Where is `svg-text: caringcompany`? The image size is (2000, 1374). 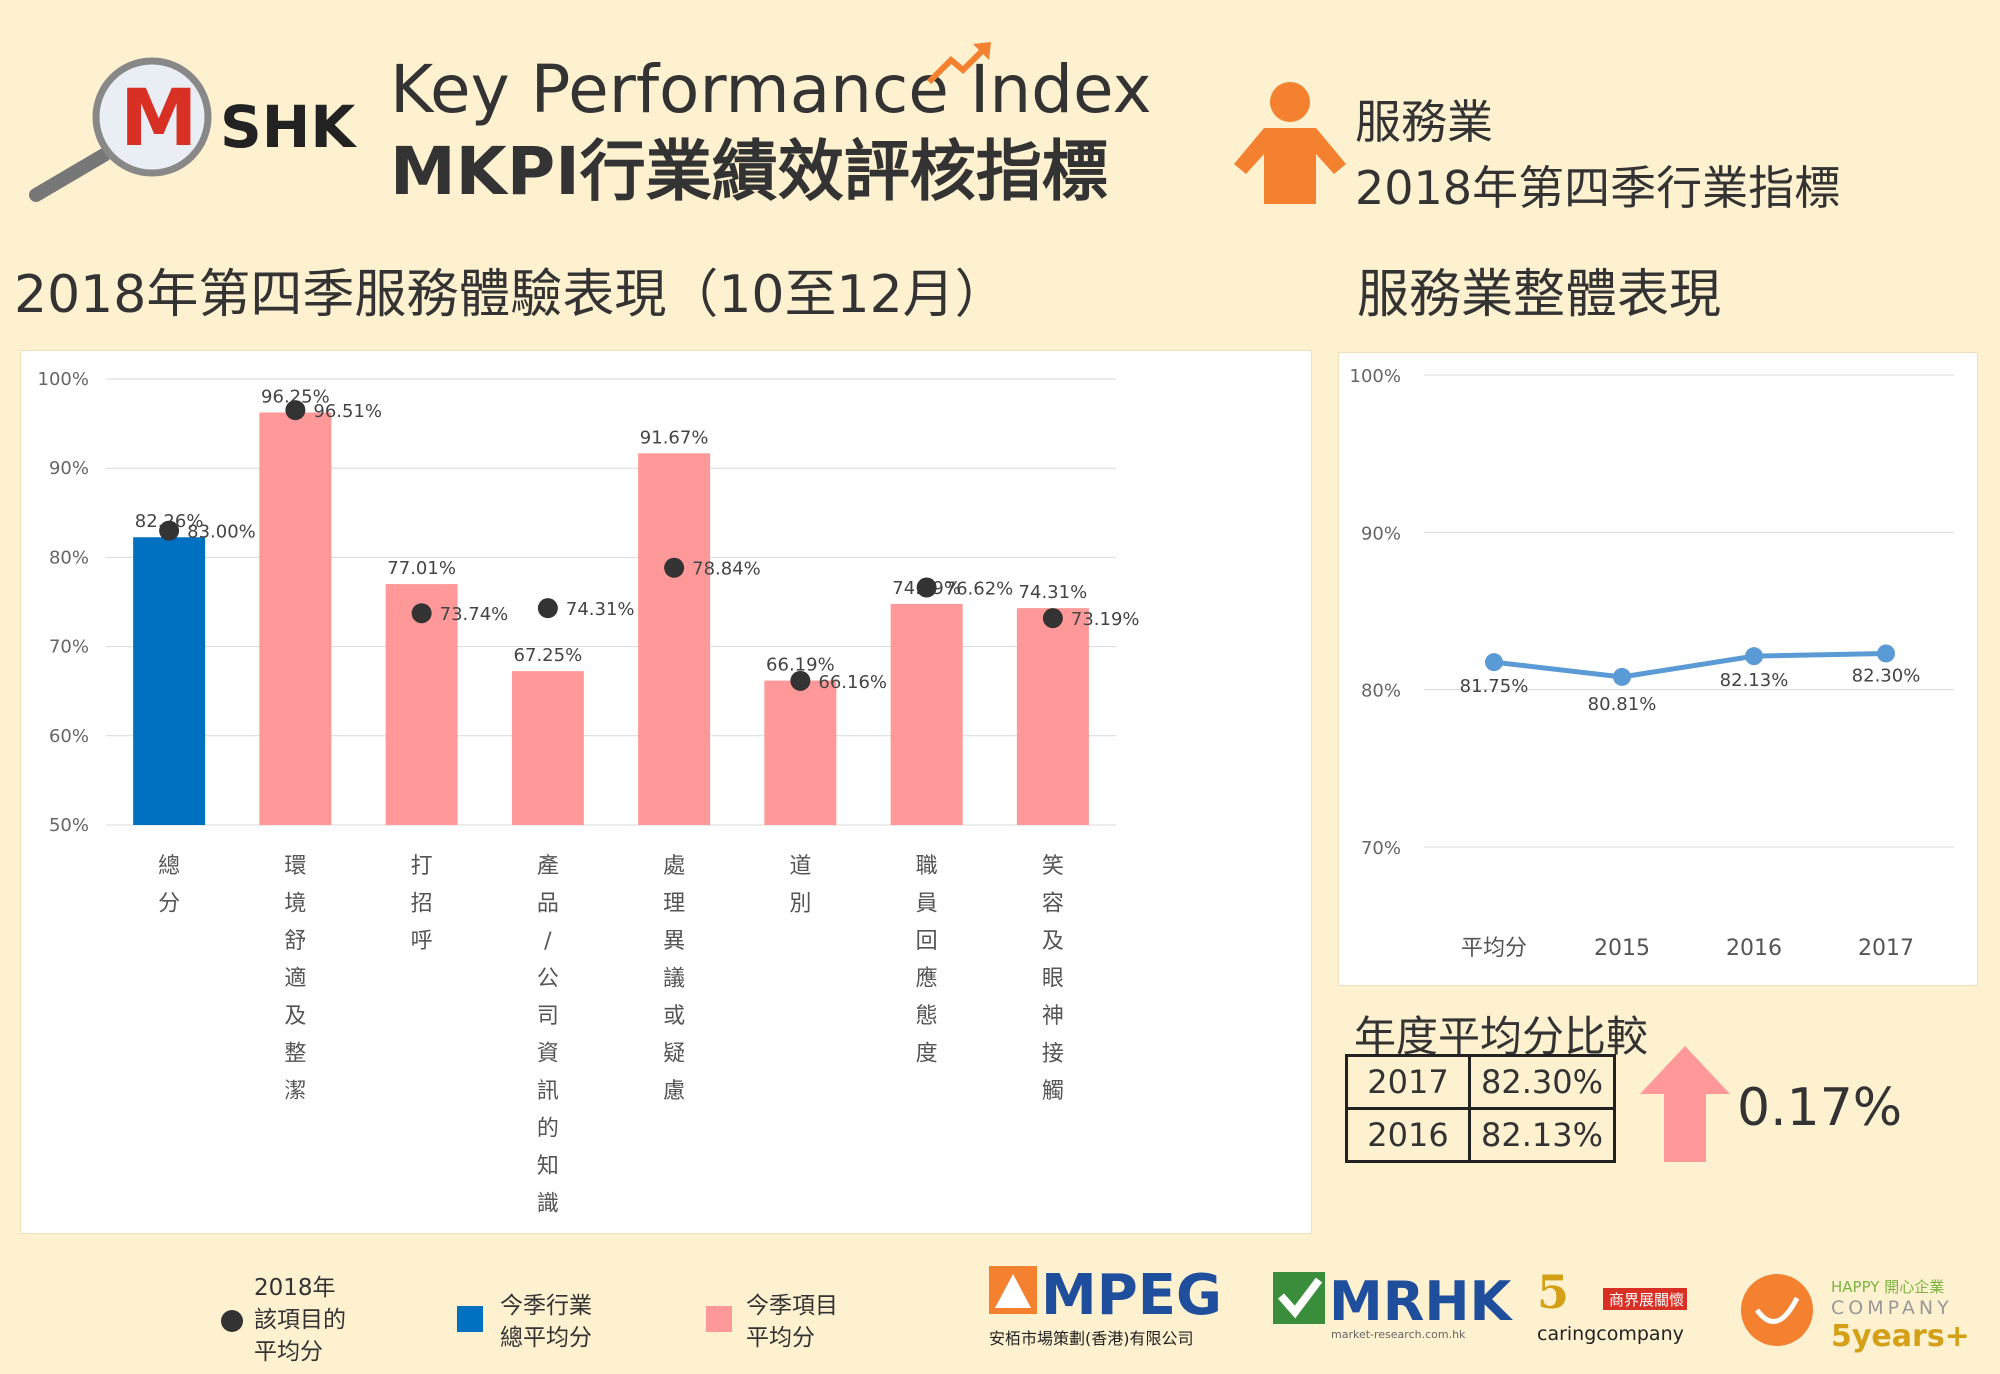 svg-text: caringcompany is located at coordinates (1610, 1334).